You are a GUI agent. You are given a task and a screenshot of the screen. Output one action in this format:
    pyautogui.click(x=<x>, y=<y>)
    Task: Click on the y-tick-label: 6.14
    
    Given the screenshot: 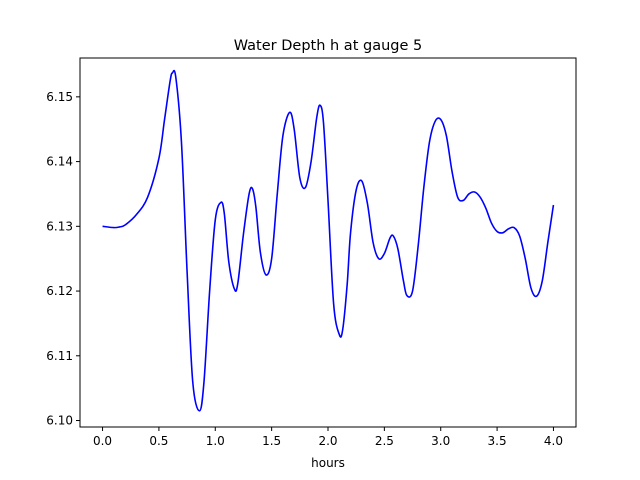 What is the action you would take?
    pyautogui.click(x=59, y=162)
    